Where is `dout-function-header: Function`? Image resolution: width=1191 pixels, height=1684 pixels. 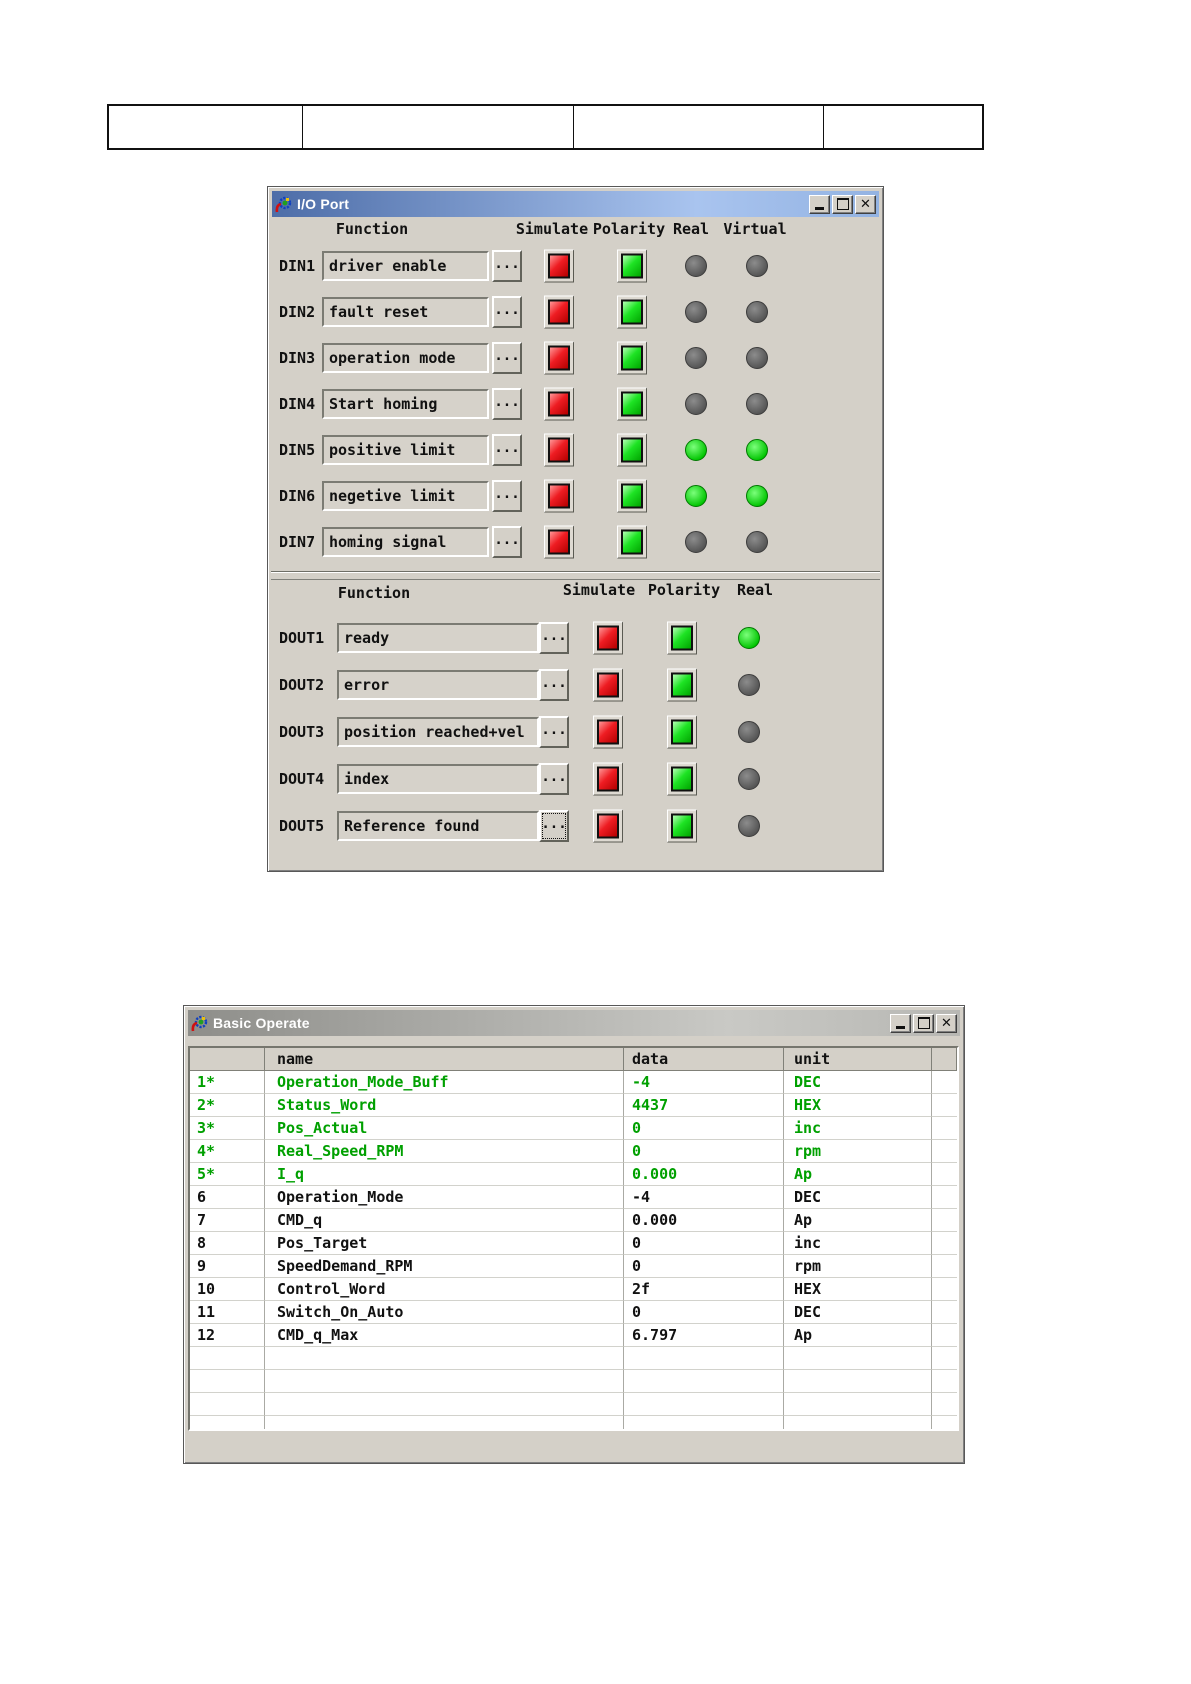
dout-function-header: Function is located at coordinates (374, 593).